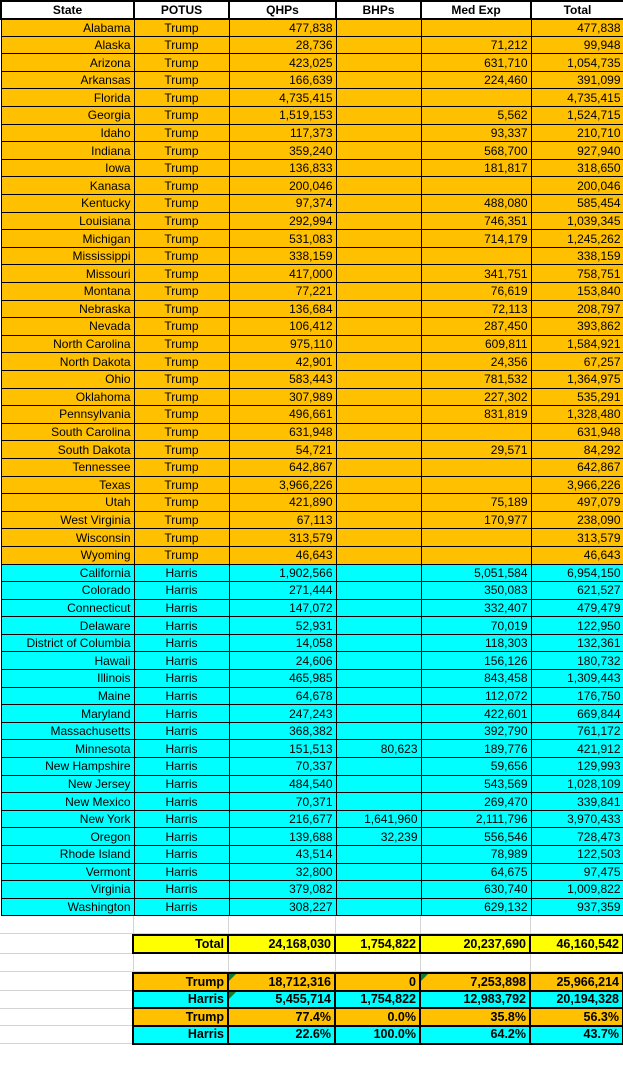  Describe the element at coordinates (282, 10) in the screenshot. I see `column-header-qhps: QHPs` at that location.